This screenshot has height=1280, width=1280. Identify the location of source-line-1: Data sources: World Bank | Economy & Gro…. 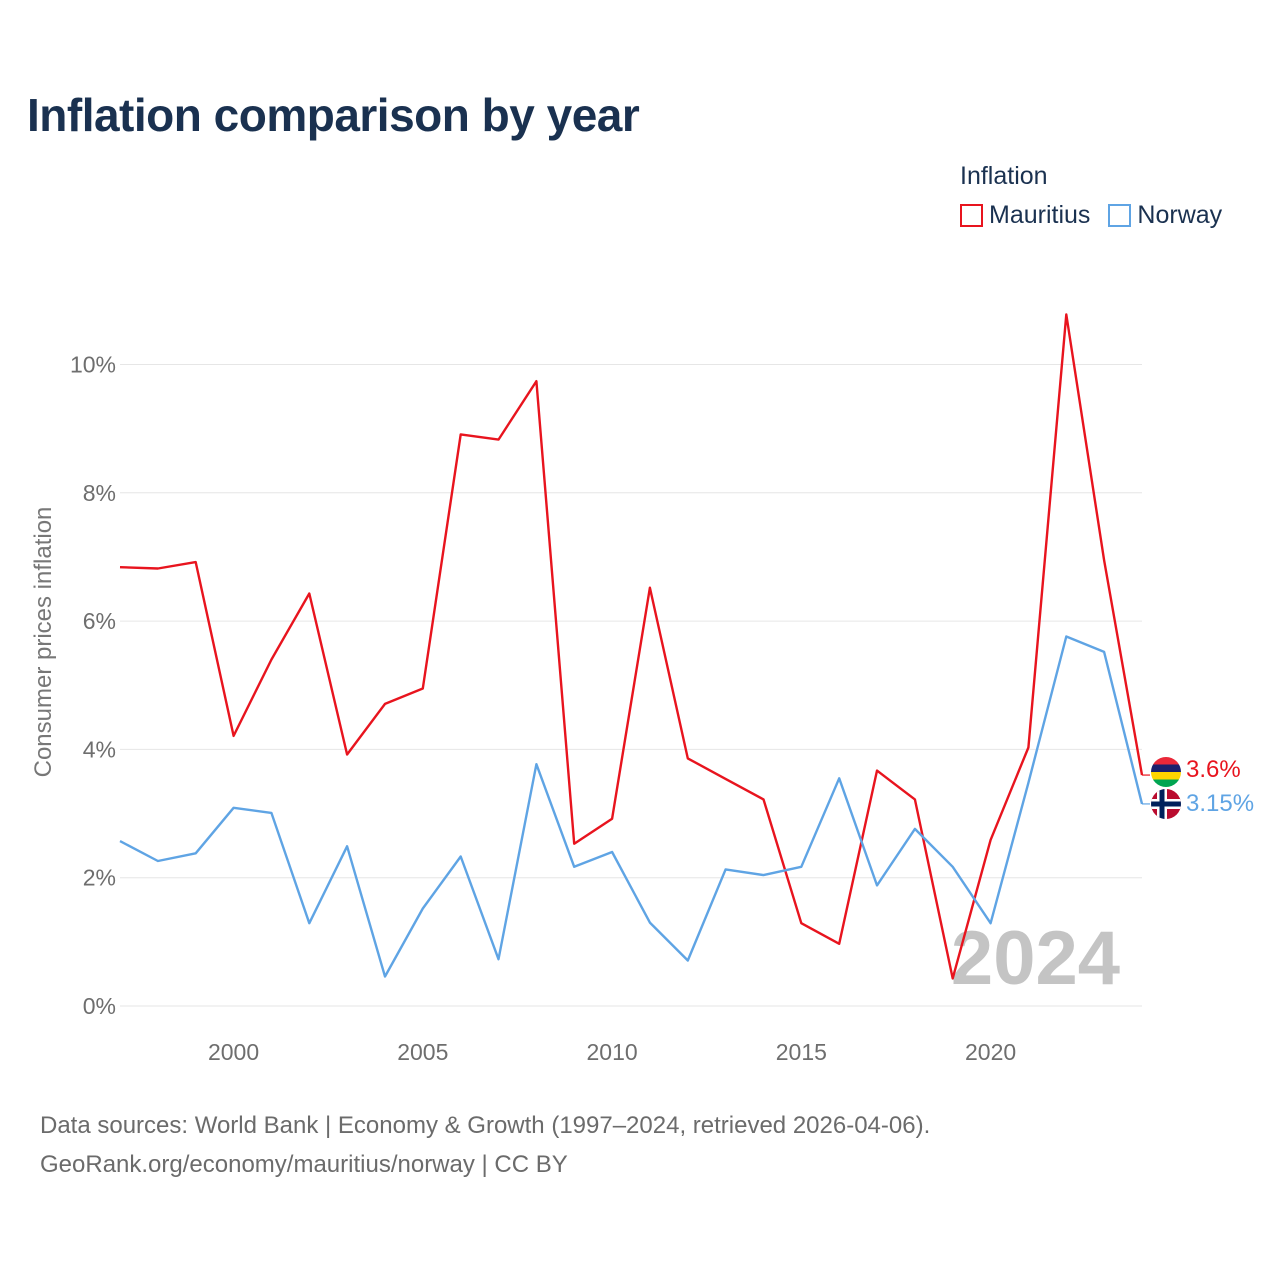
(485, 1125).